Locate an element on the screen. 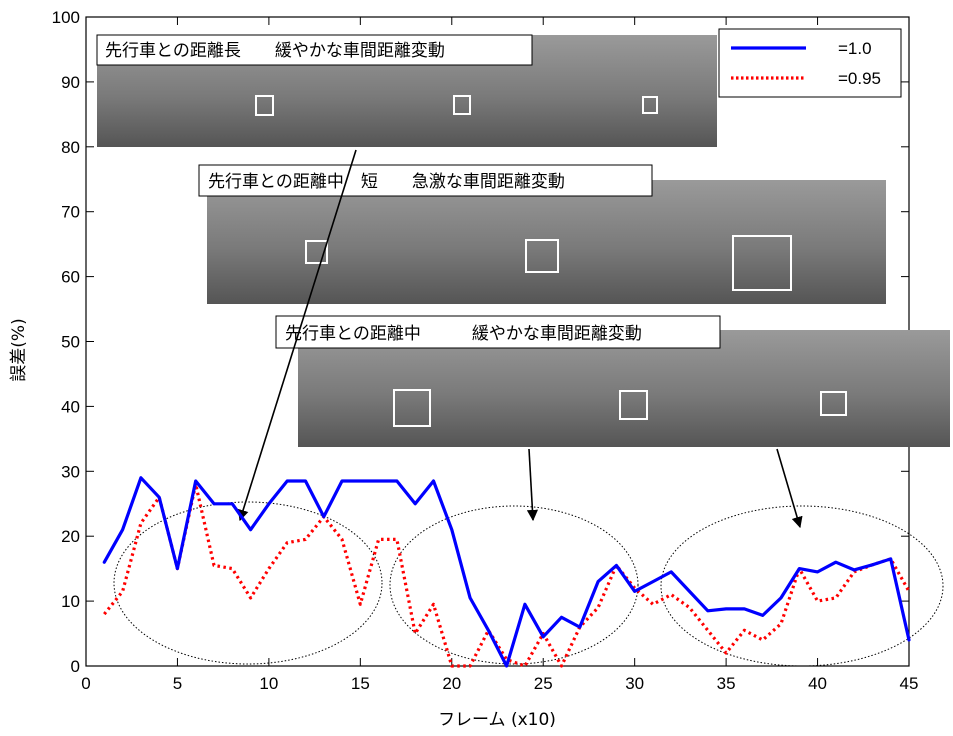  x-tick-label: 30 is located at coordinates (634, 683).